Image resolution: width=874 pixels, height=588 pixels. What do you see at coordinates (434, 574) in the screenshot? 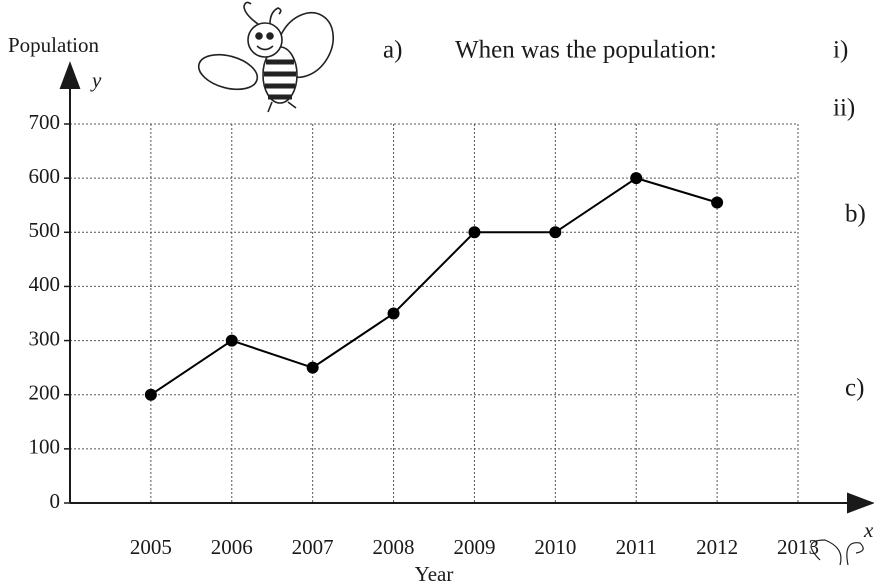
I see `x-axis-label: Year` at bounding box center [434, 574].